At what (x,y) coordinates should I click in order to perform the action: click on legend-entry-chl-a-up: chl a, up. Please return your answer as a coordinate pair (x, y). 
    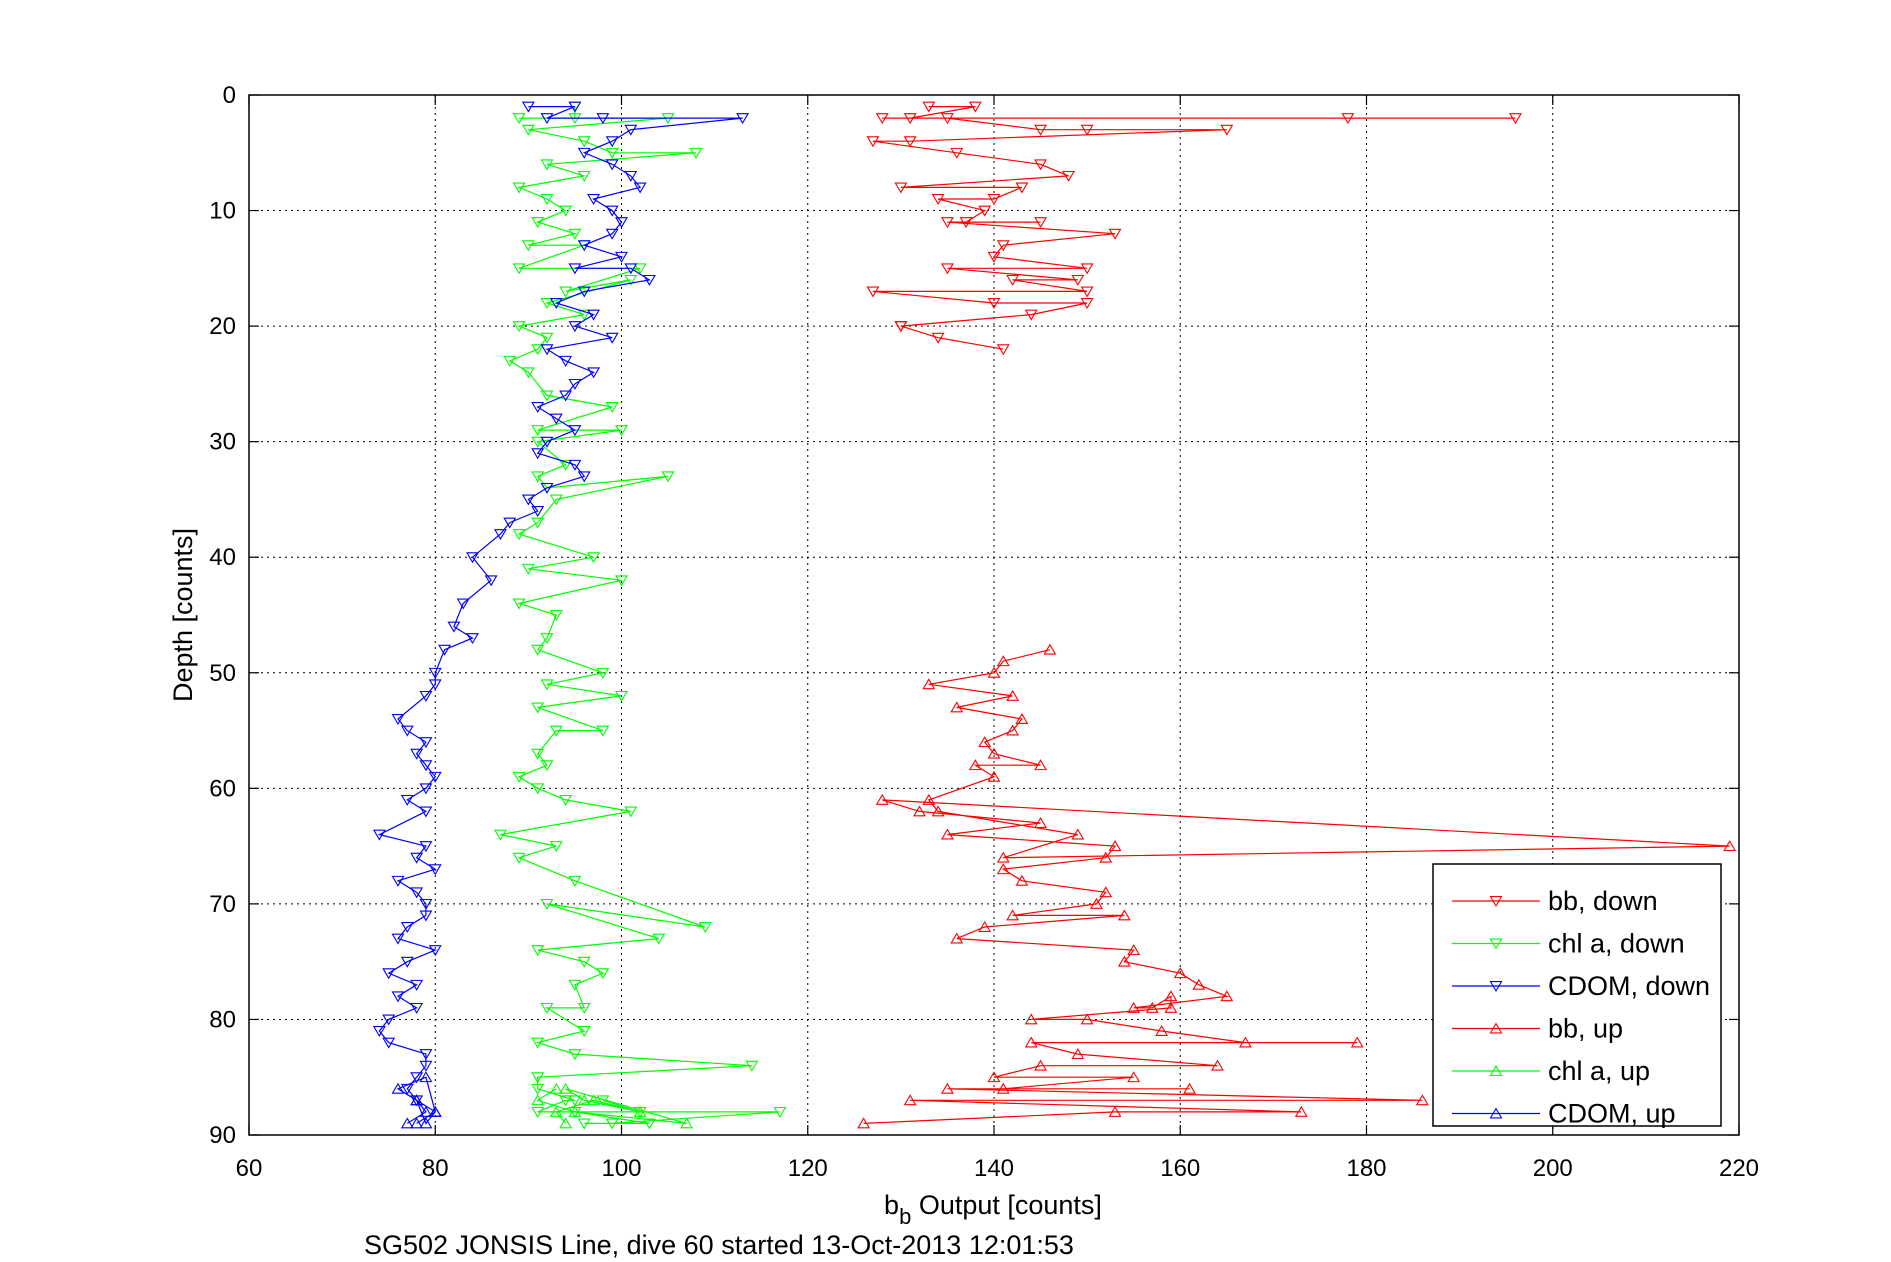
    Looking at the image, I should click on (1551, 1071).